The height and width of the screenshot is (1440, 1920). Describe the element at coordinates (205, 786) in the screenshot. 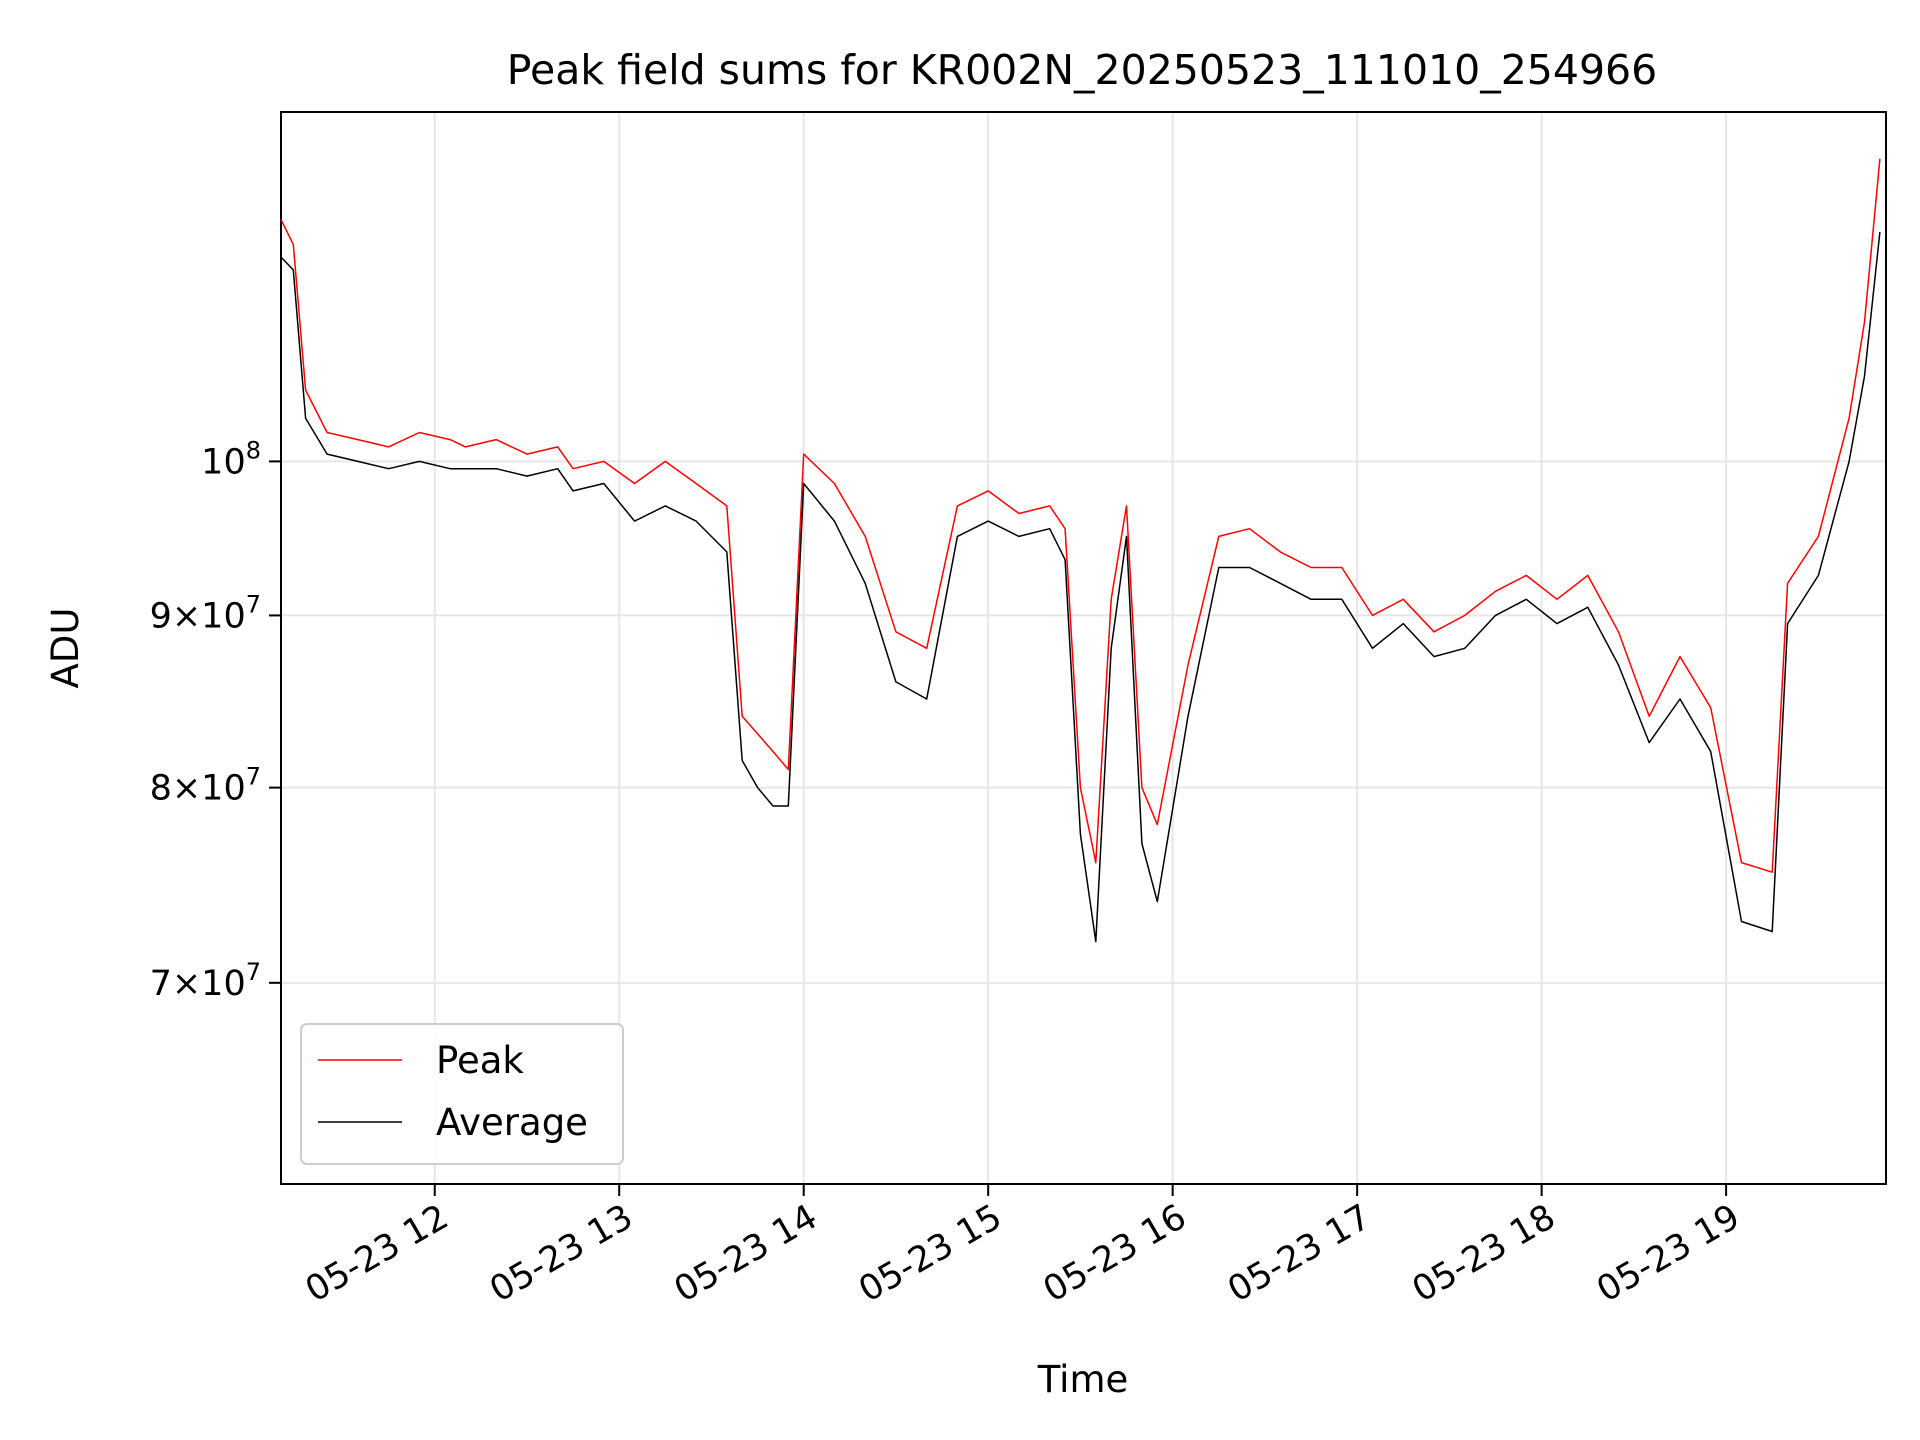

I see `y-tick-label: 8×107` at that location.